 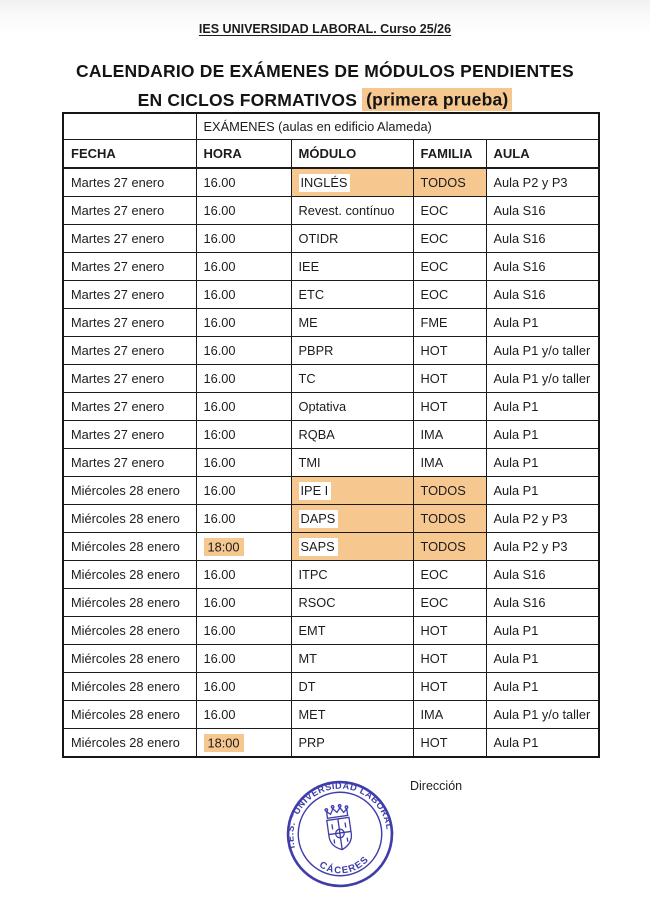 I want to click on cell-modulo: PRP, so click(x=352, y=743).